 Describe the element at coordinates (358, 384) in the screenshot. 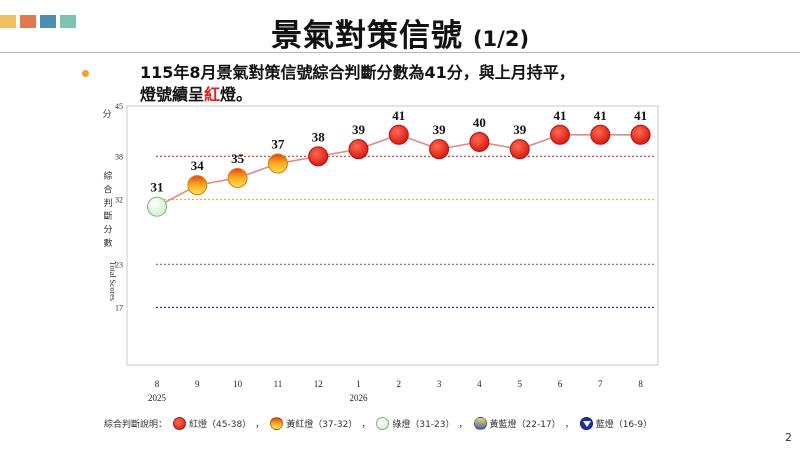

I see `x-tick-label: 1` at that location.